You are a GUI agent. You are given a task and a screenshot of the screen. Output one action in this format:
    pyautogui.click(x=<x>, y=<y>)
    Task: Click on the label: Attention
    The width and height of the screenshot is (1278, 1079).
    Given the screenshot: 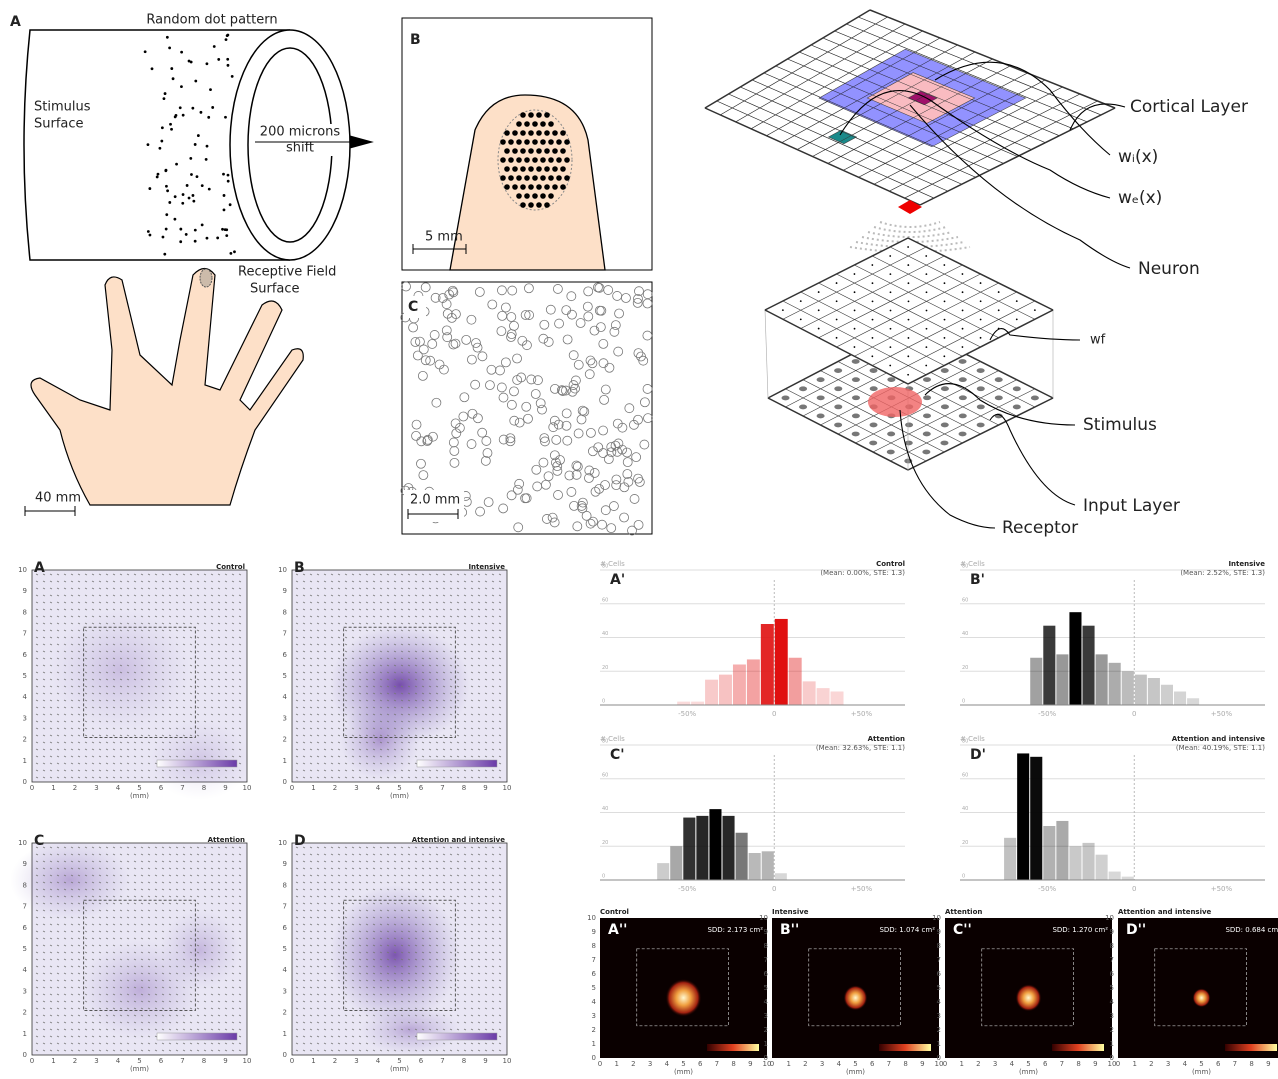 What is the action you would take?
    pyautogui.click(x=963, y=912)
    